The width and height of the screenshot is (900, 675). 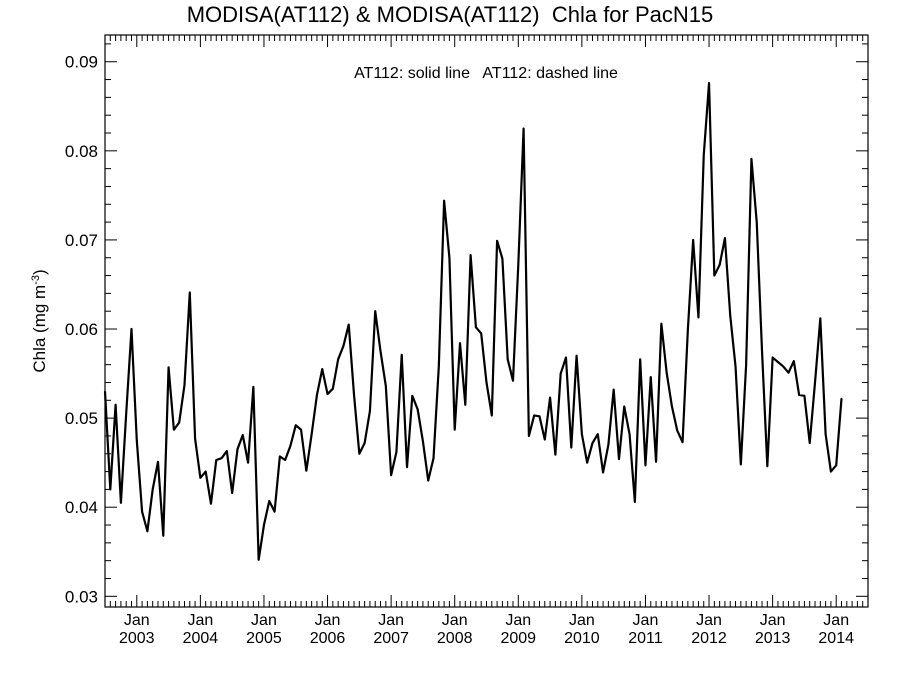 I want to click on x-tick-label-year: 2003, so click(x=137, y=638).